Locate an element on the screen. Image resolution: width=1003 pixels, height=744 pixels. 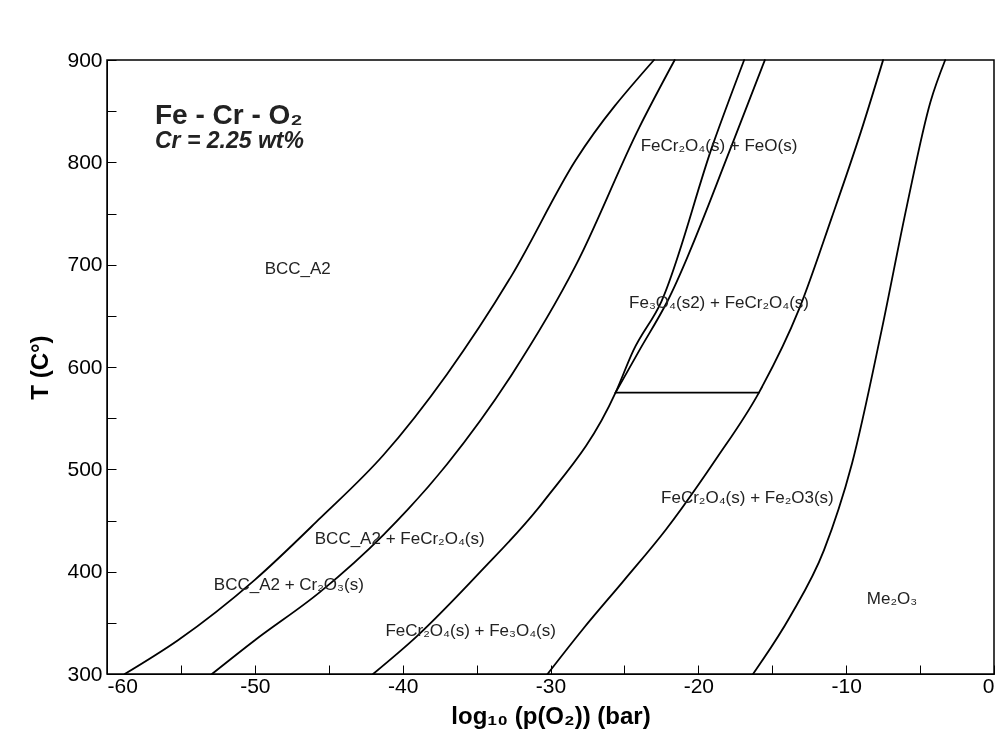
y-tick-label: 900 is located at coordinates (85, 59).